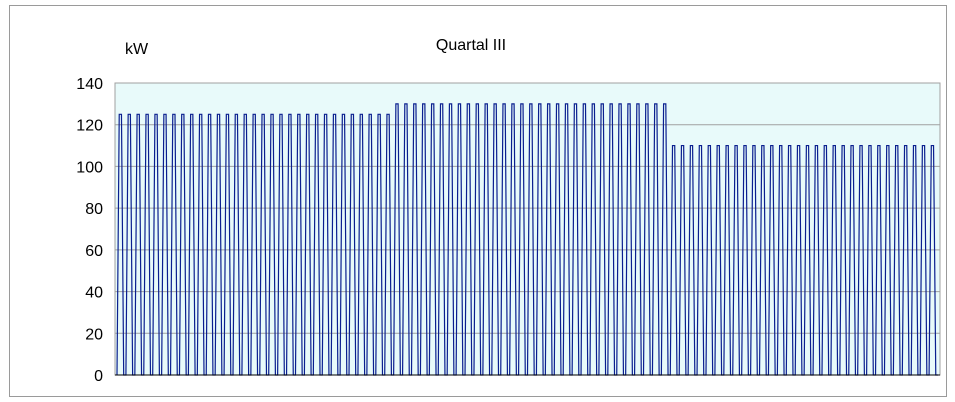  Describe the element at coordinates (471, 45) in the screenshot. I see `chart-title: Quartal III` at that location.